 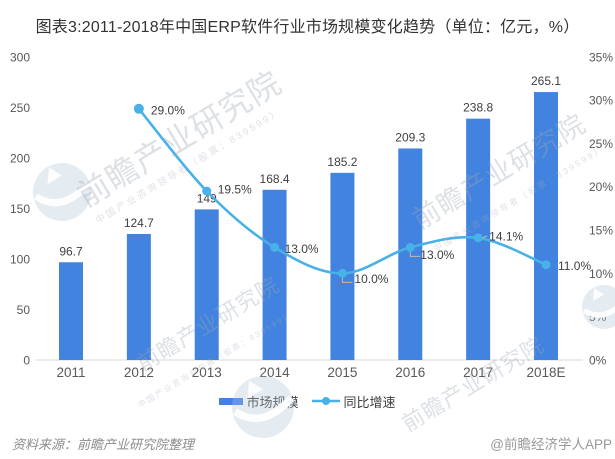 I want to click on line-value-label: 10.0%, so click(x=371, y=279).